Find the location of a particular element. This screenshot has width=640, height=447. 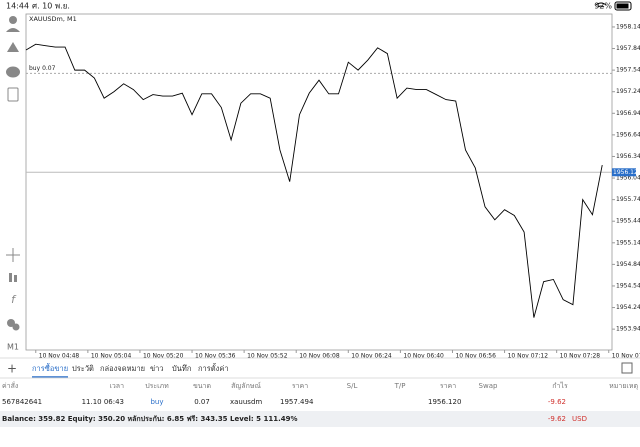

y-tick-label: 1955.440 is located at coordinates (628, 221).